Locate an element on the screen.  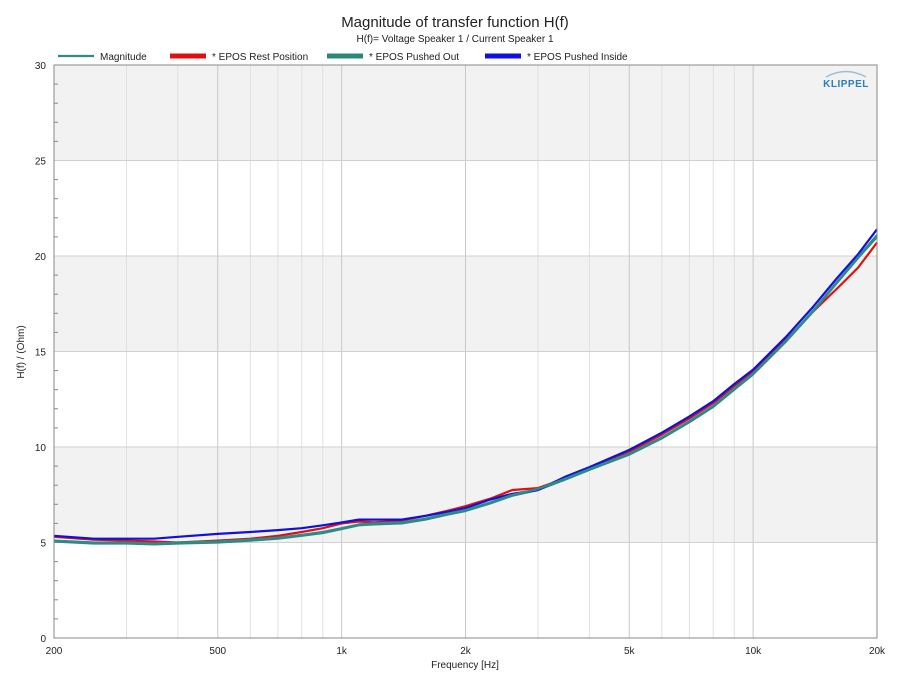
logo-text: KLIPPEL is located at coordinates (846, 84).